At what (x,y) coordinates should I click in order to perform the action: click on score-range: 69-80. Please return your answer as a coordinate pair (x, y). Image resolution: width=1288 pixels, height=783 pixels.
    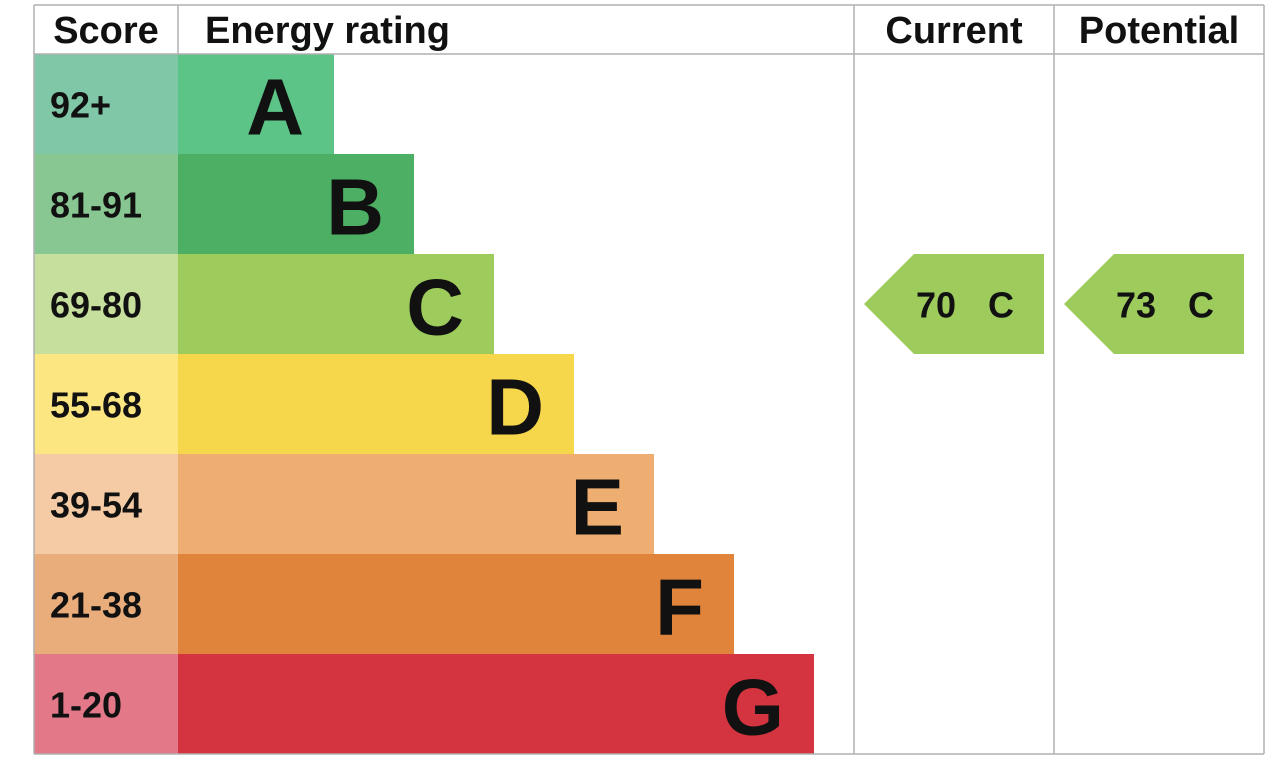
    Looking at the image, I should click on (96, 305).